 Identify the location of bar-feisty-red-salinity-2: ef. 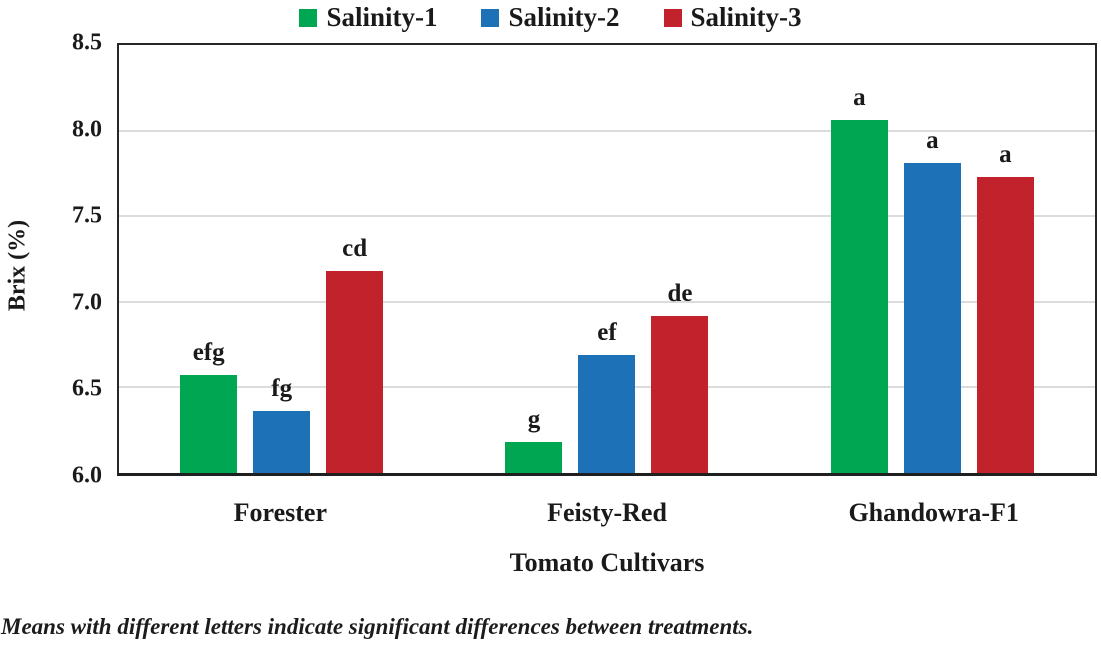
(607, 396).